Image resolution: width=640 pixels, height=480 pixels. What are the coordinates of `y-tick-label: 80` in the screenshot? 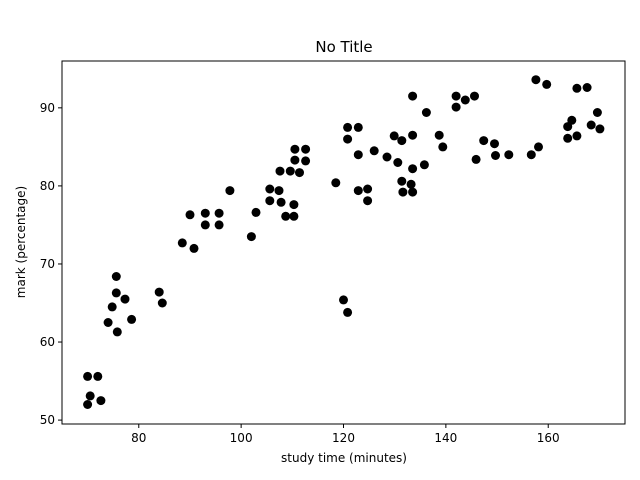 It's located at (47, 186).